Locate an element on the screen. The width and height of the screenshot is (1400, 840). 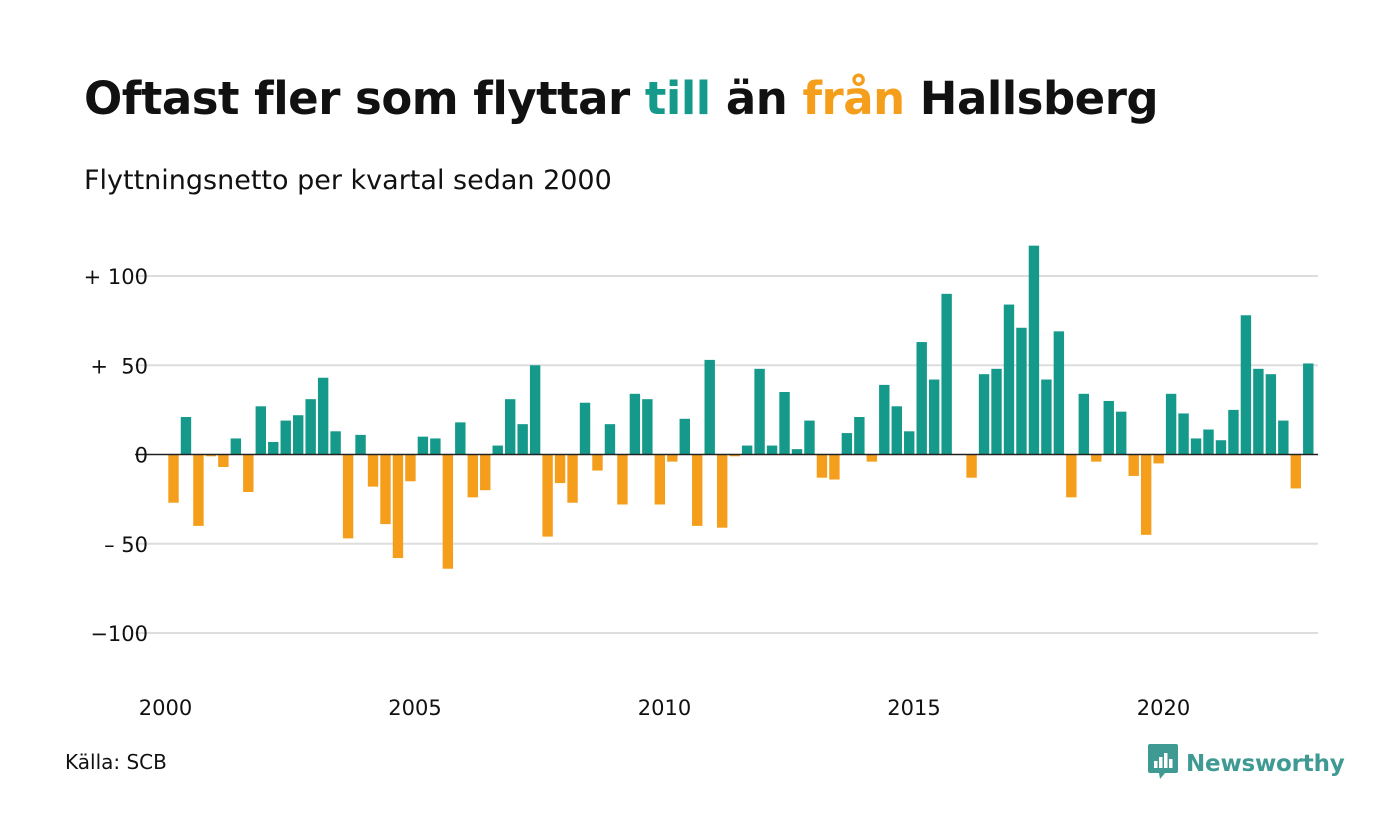
bar-positive: 2015-K2: 42 is located at coordinates (934, 417).